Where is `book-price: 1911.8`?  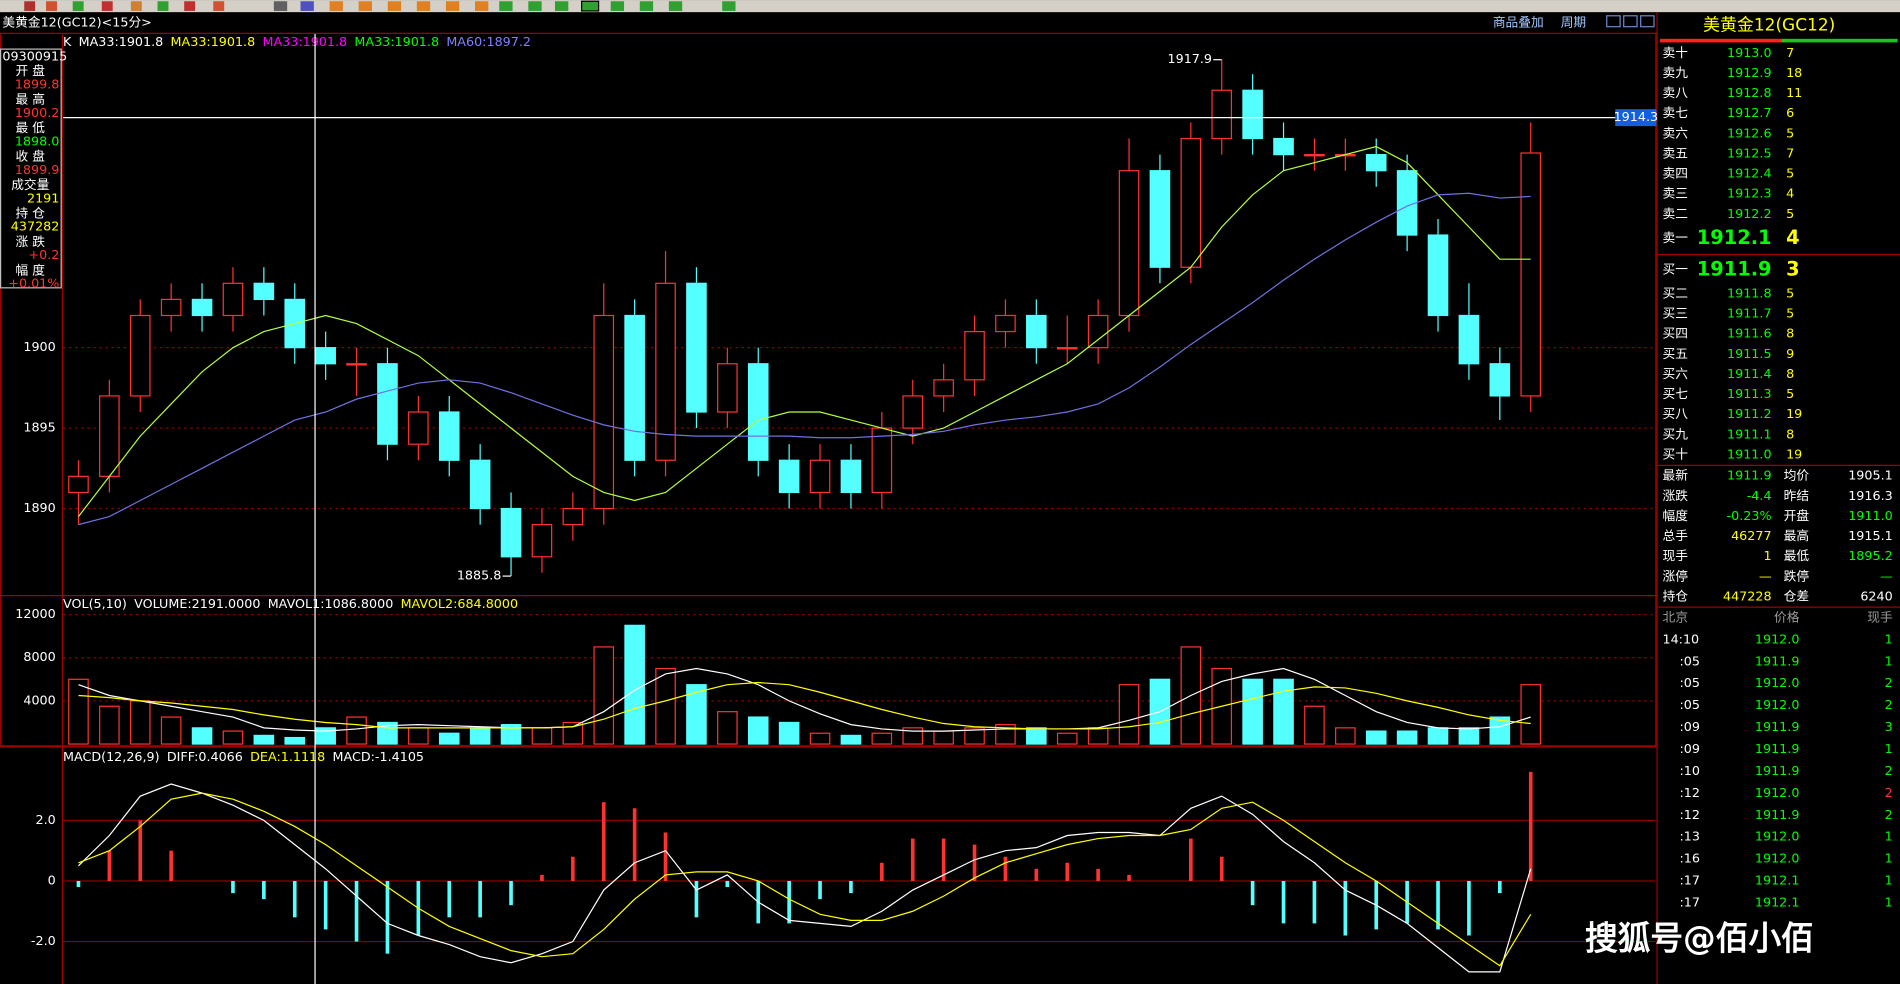
book-price: 1911.8 is located at coordinates (1749, 293).